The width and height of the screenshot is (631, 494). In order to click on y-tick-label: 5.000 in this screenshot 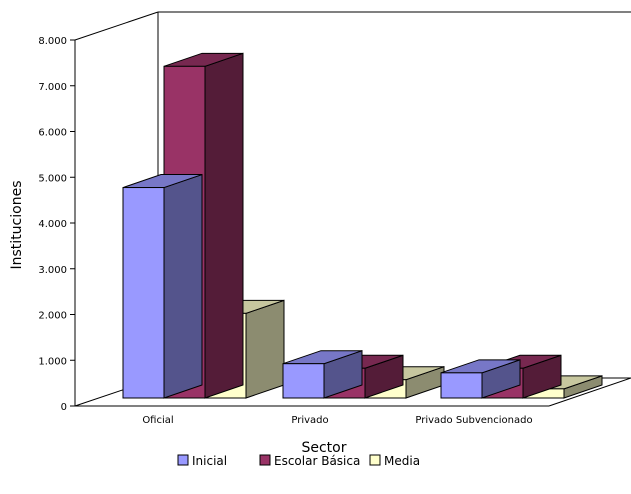, I will do `click(52, 178)`.